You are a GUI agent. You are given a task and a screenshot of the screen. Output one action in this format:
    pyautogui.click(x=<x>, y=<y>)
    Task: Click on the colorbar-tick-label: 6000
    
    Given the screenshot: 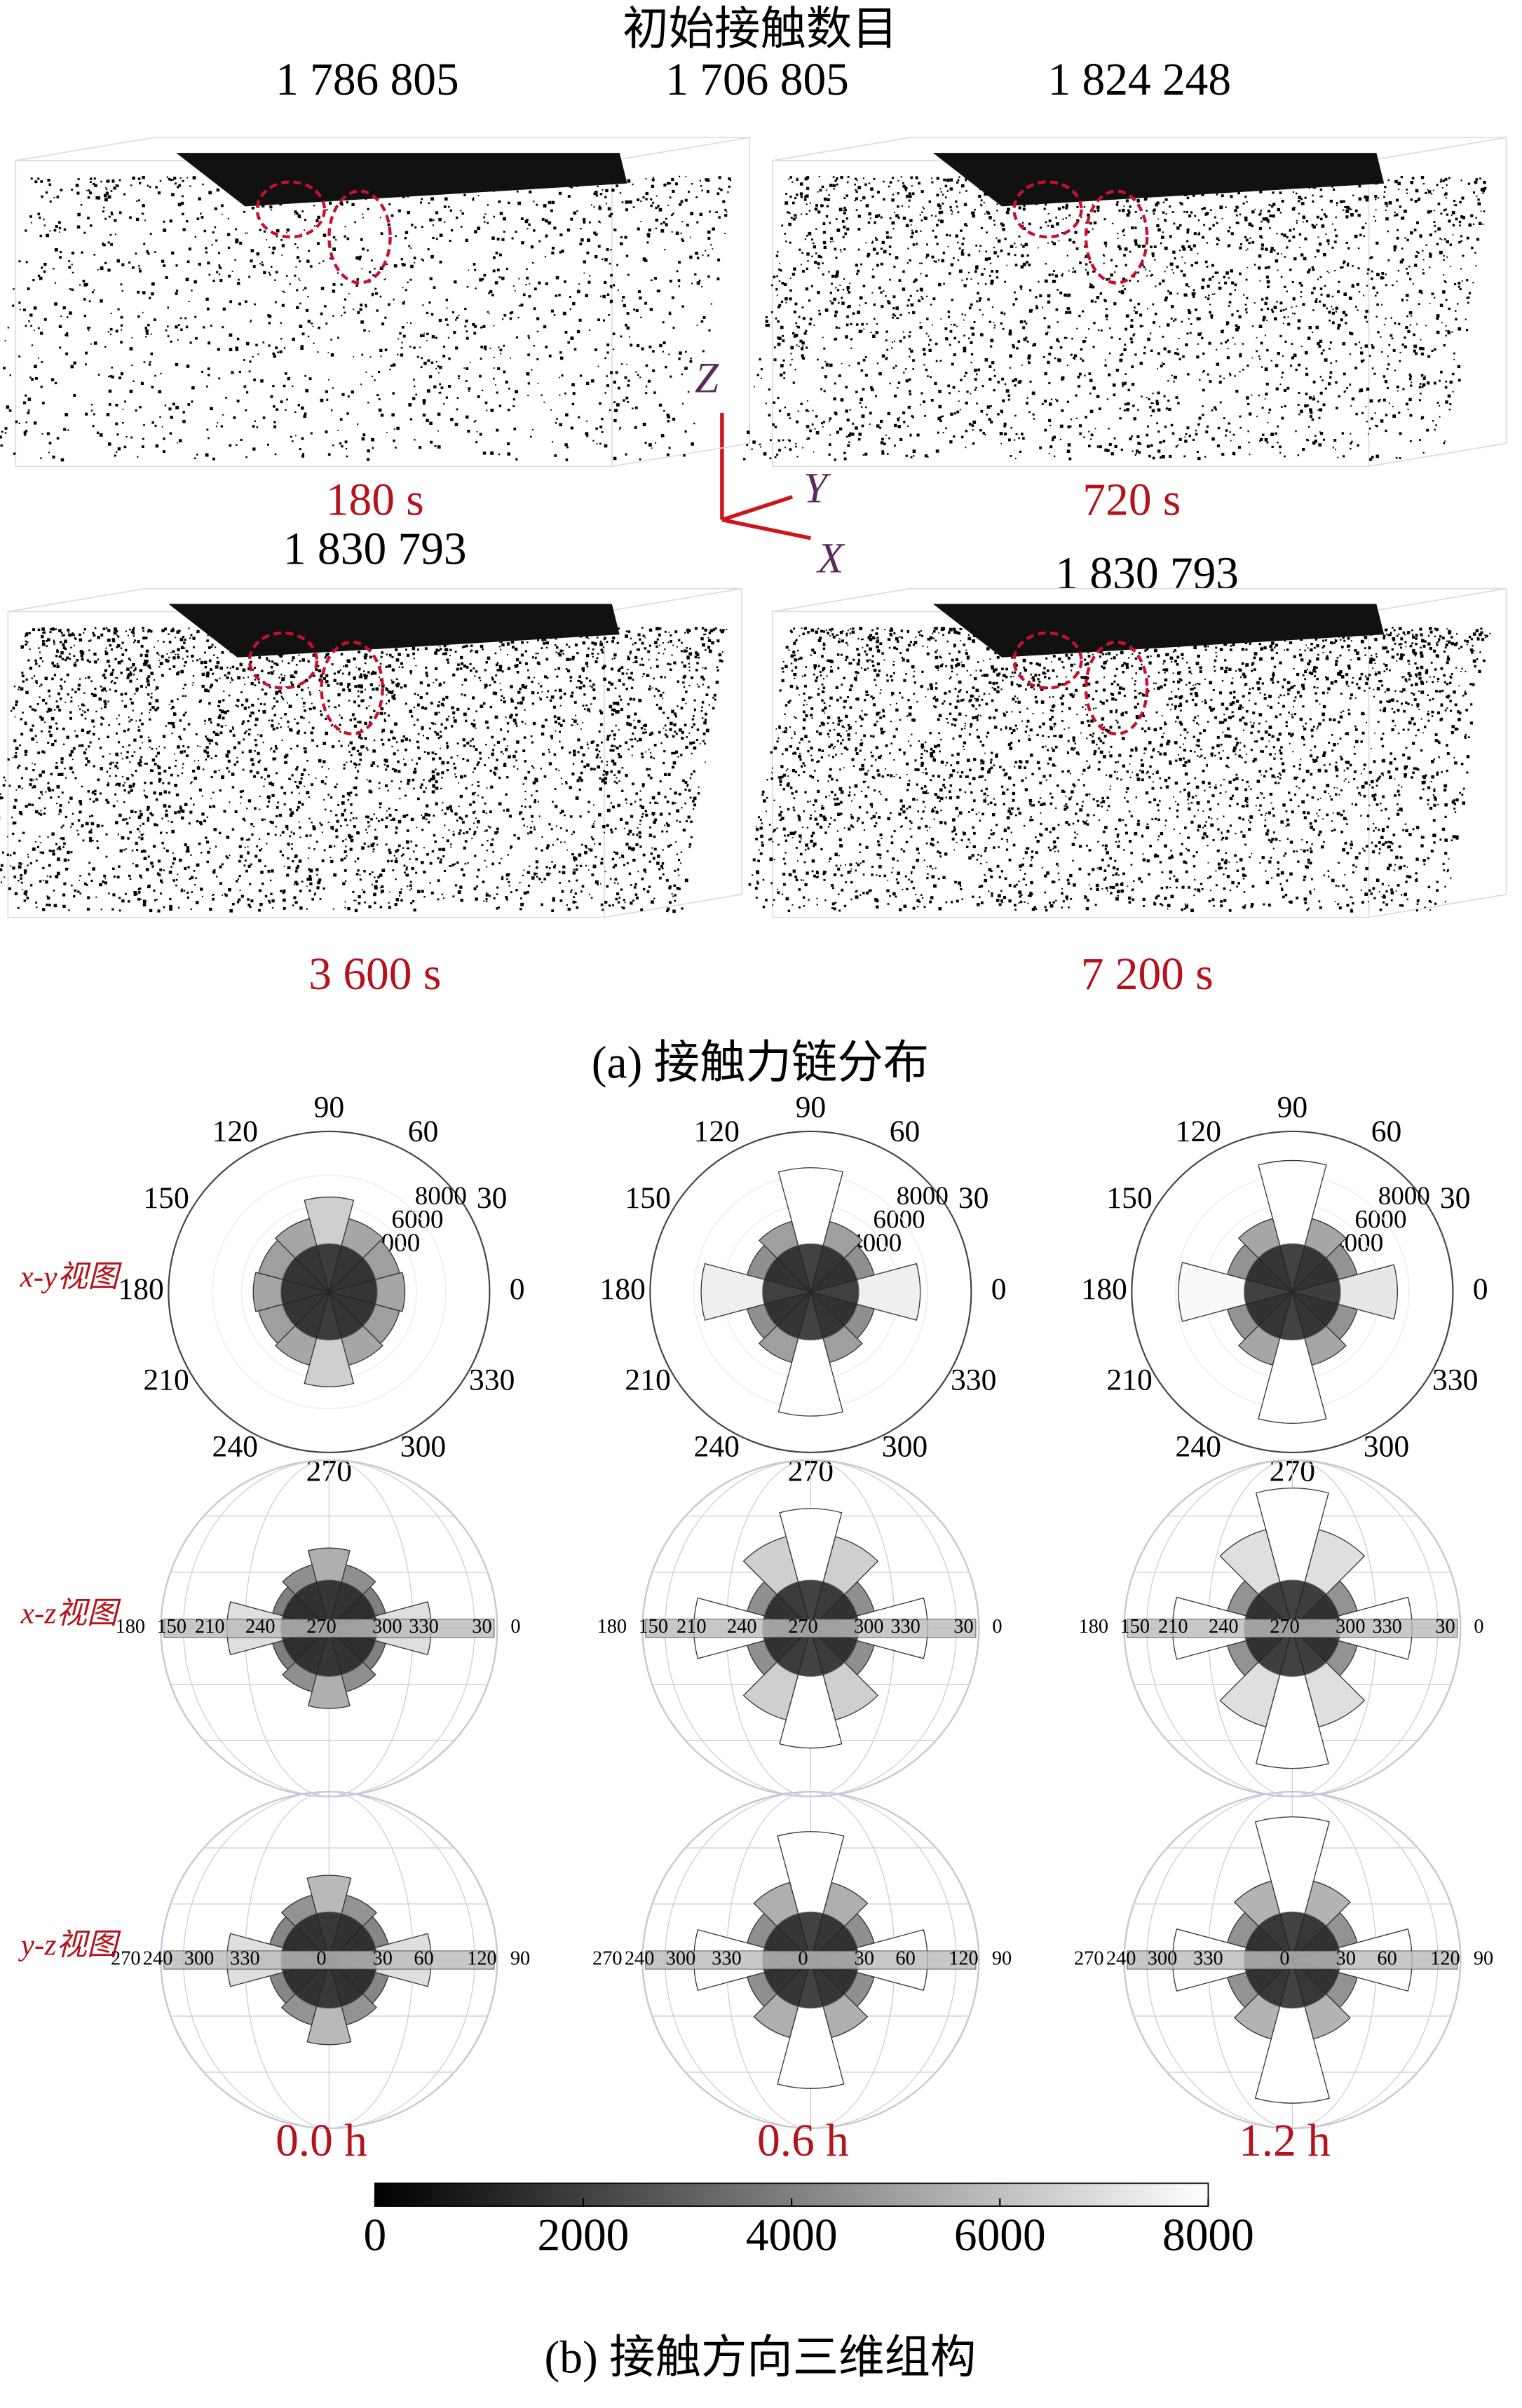 What is the action you would take?
    pyautogui.click(x=1000, y=2235)
    